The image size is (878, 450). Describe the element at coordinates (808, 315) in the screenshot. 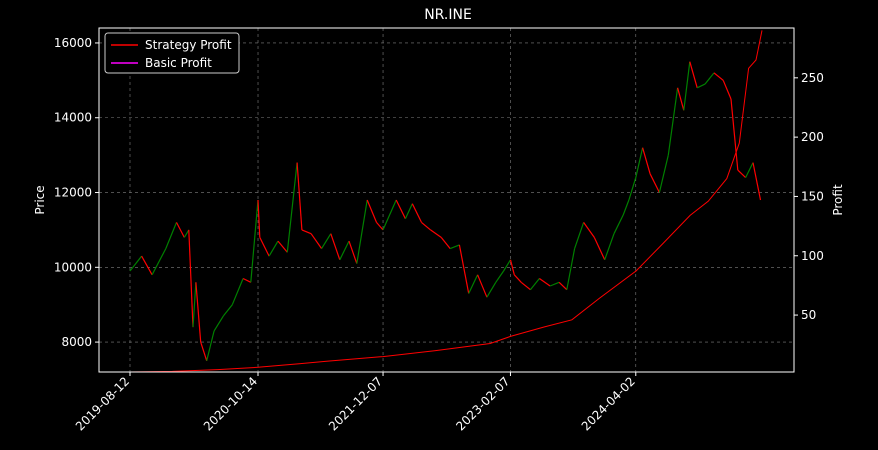

I see `y2-tick-label: 50` at that location.